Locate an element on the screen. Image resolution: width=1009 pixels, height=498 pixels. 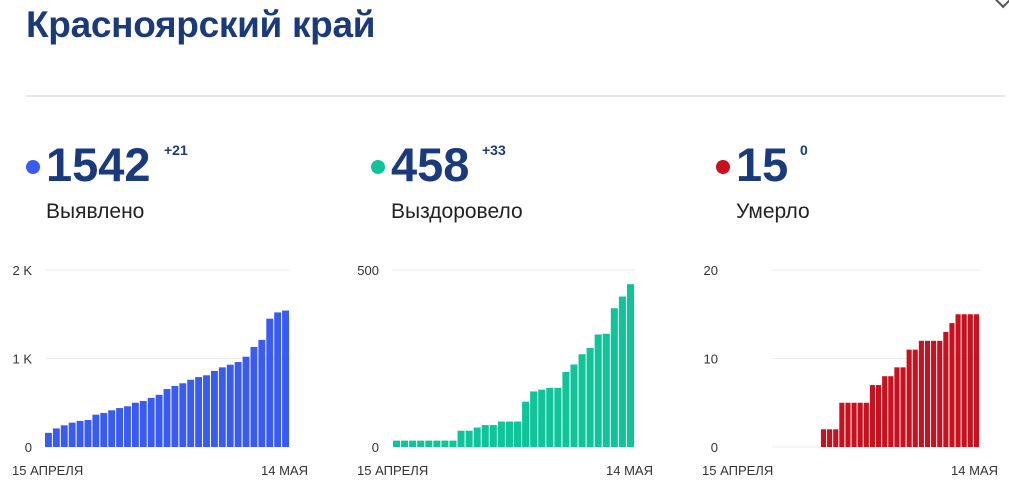
recovered-value: 458 is located at coordinates (430, 164).